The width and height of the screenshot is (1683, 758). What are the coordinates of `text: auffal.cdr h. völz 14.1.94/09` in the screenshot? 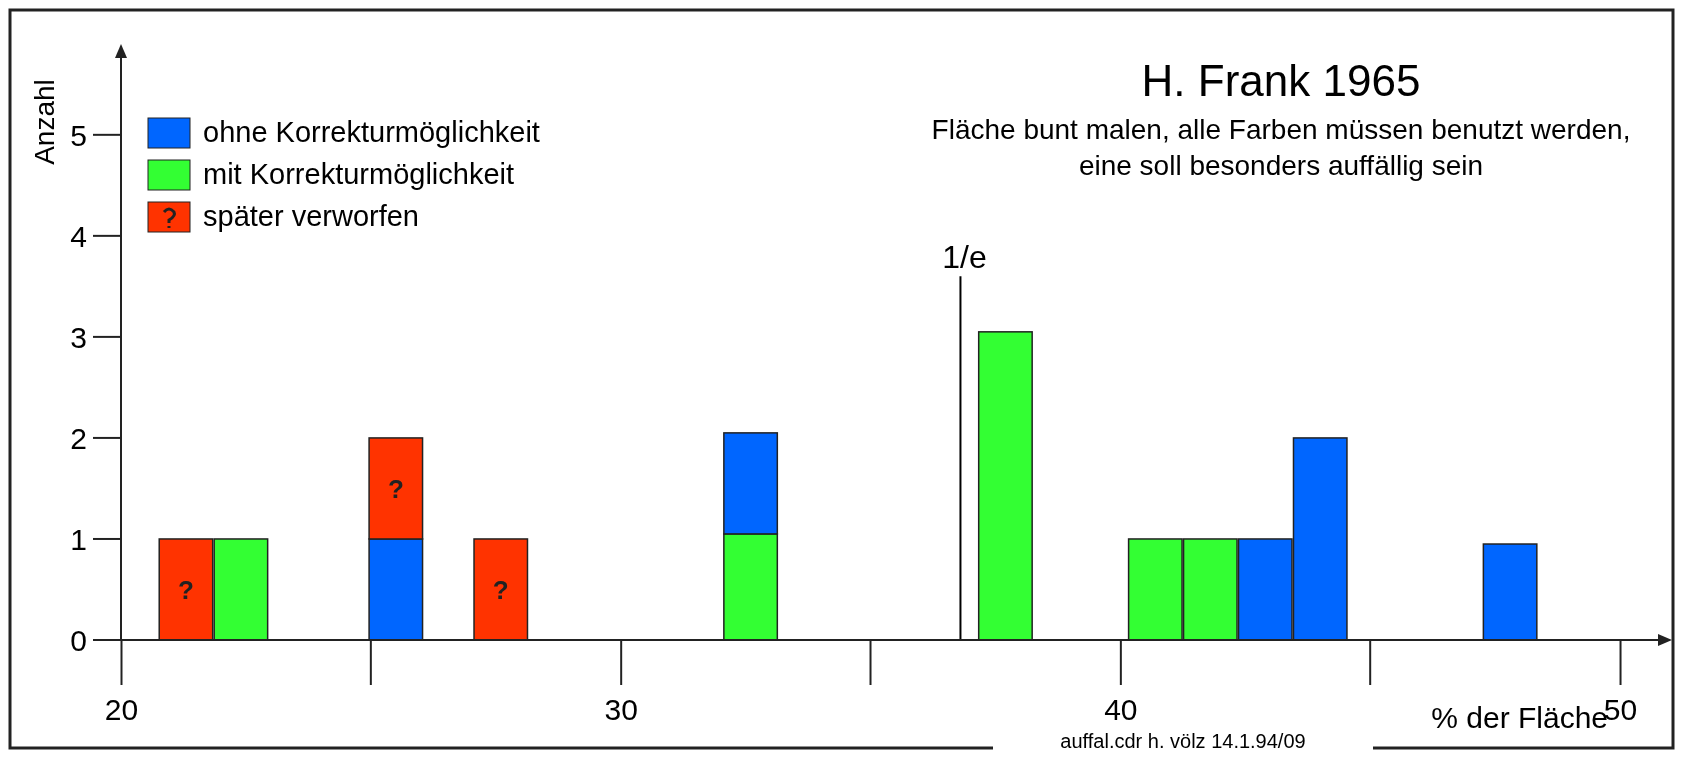 It's located at (1183, 741).